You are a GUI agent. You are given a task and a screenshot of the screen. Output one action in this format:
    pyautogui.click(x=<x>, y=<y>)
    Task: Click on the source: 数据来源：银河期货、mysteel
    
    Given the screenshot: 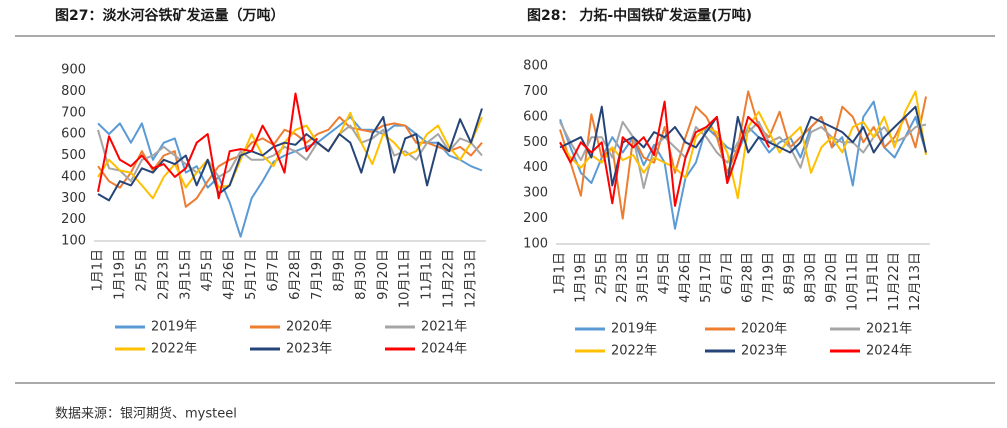 What is the action you would take?
    pyautogui.click(x=146, y=414)
    